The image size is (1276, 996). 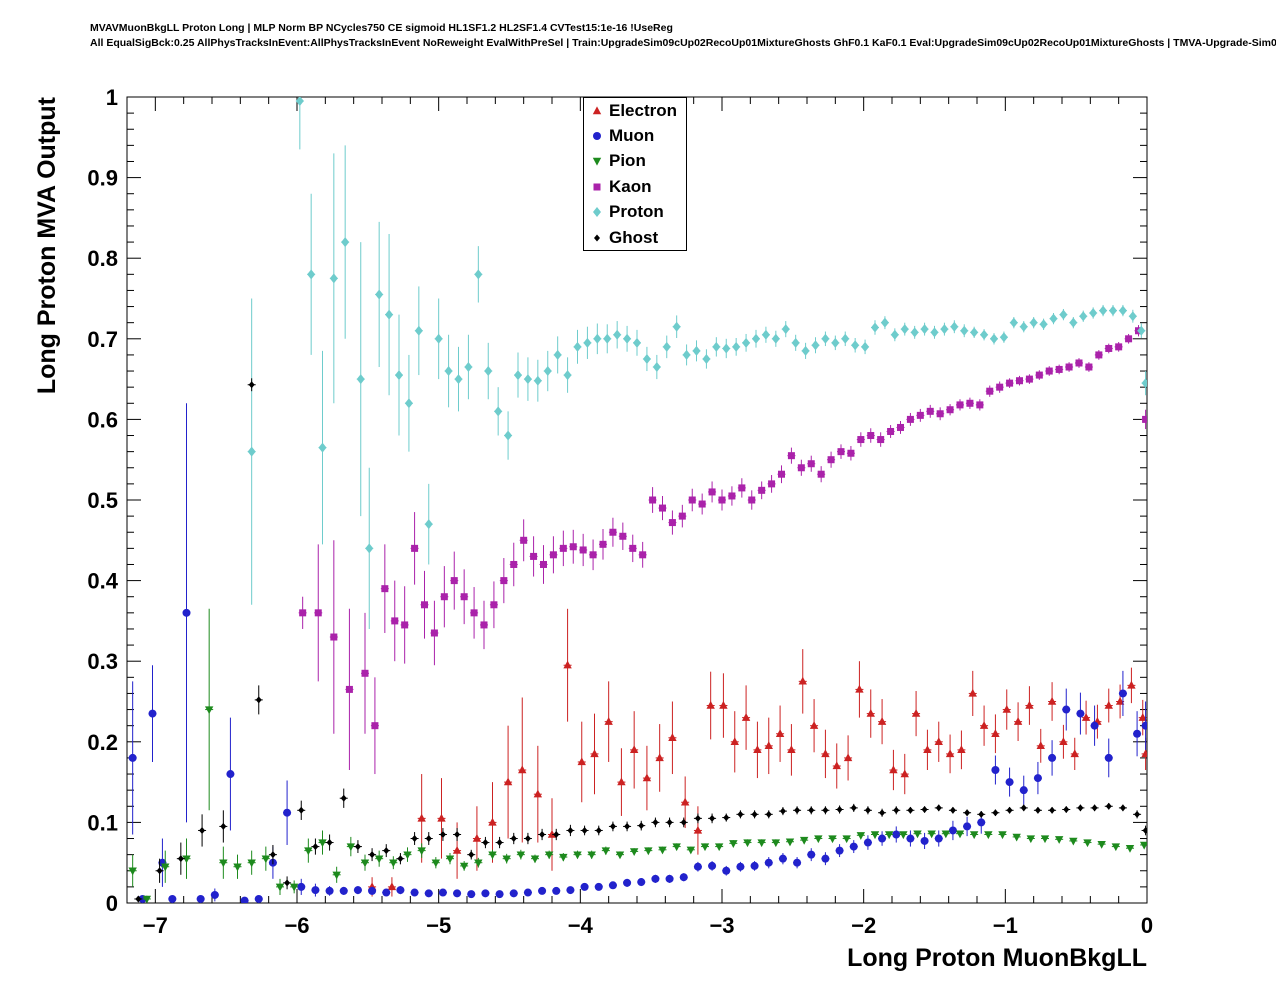 What do you see at coordinates (112, 903) in the screenshot?
I see `y-tick-label: 0` at bounding box center [112, 903].